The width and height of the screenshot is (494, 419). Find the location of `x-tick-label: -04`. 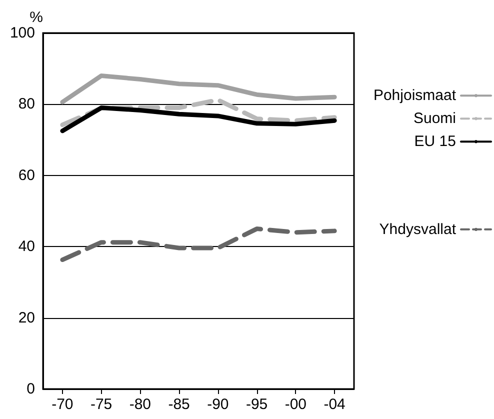

x-tick-label: -04 is located at coordinates (335, 404).